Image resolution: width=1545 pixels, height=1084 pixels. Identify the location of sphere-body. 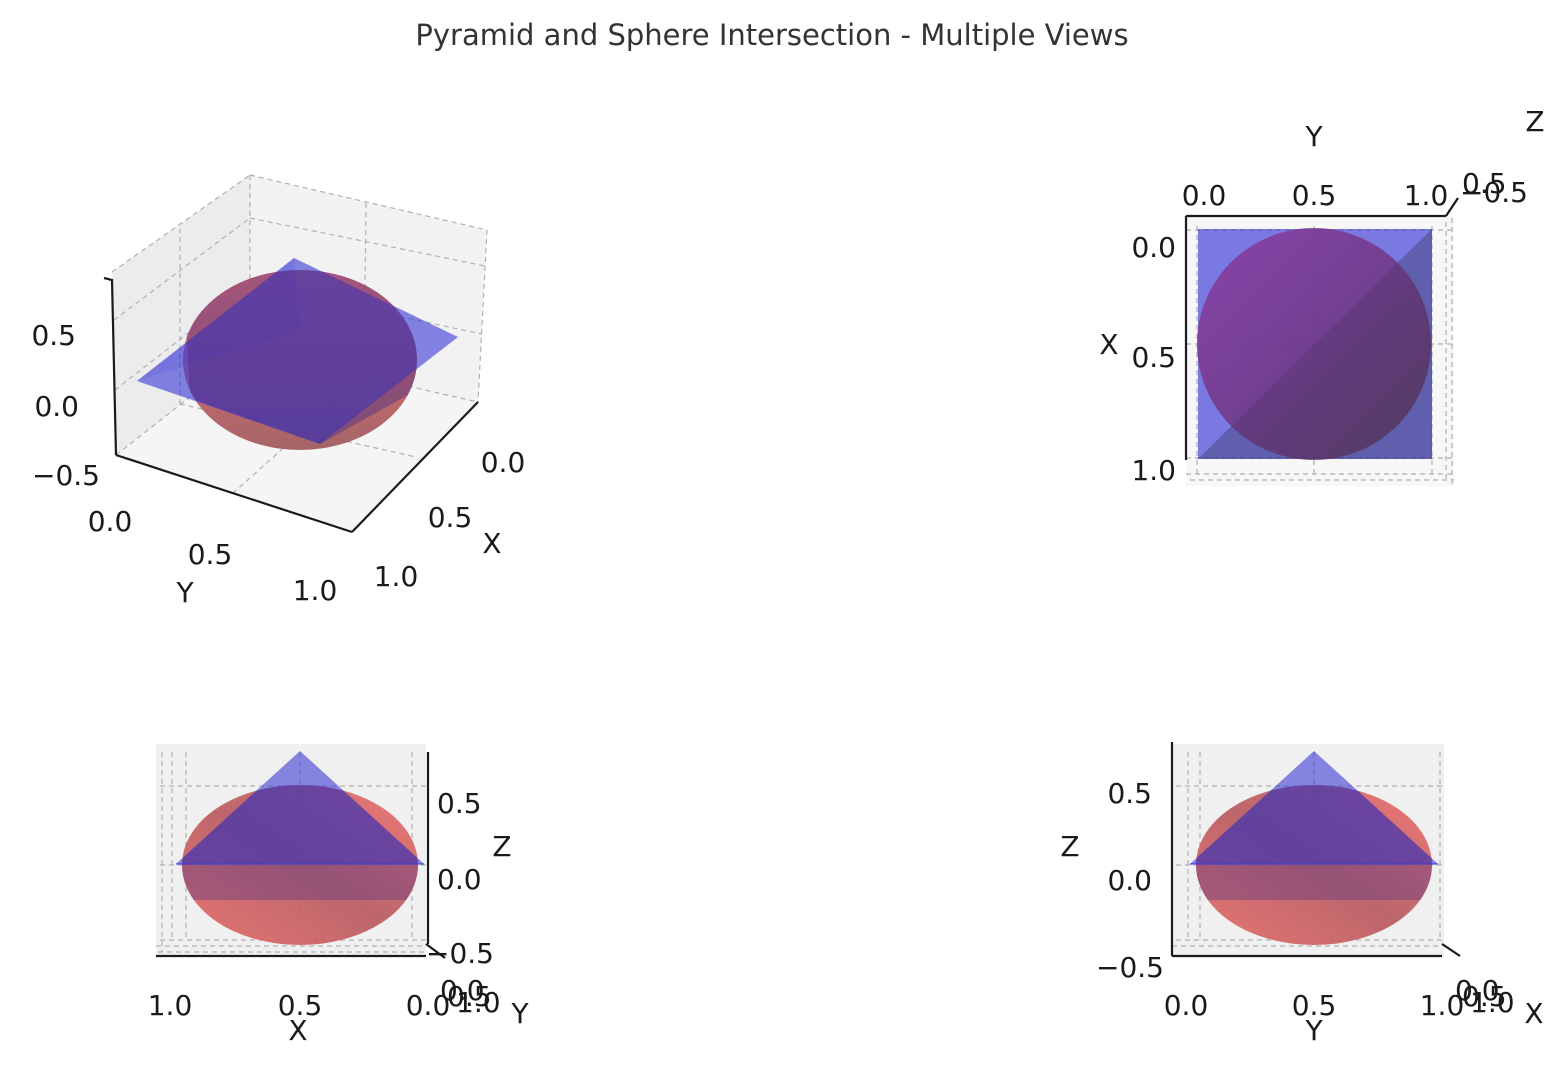
(1314, 344).